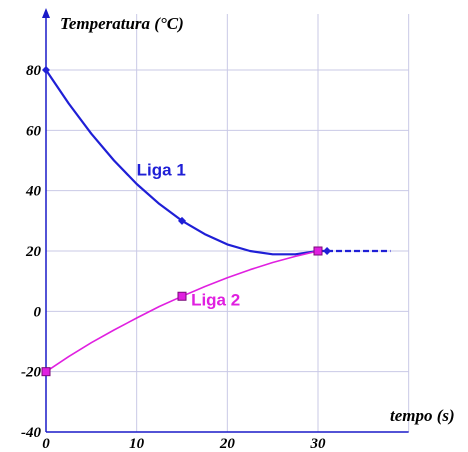  I want to click on x-tick-label: 10, so click(137, 444).